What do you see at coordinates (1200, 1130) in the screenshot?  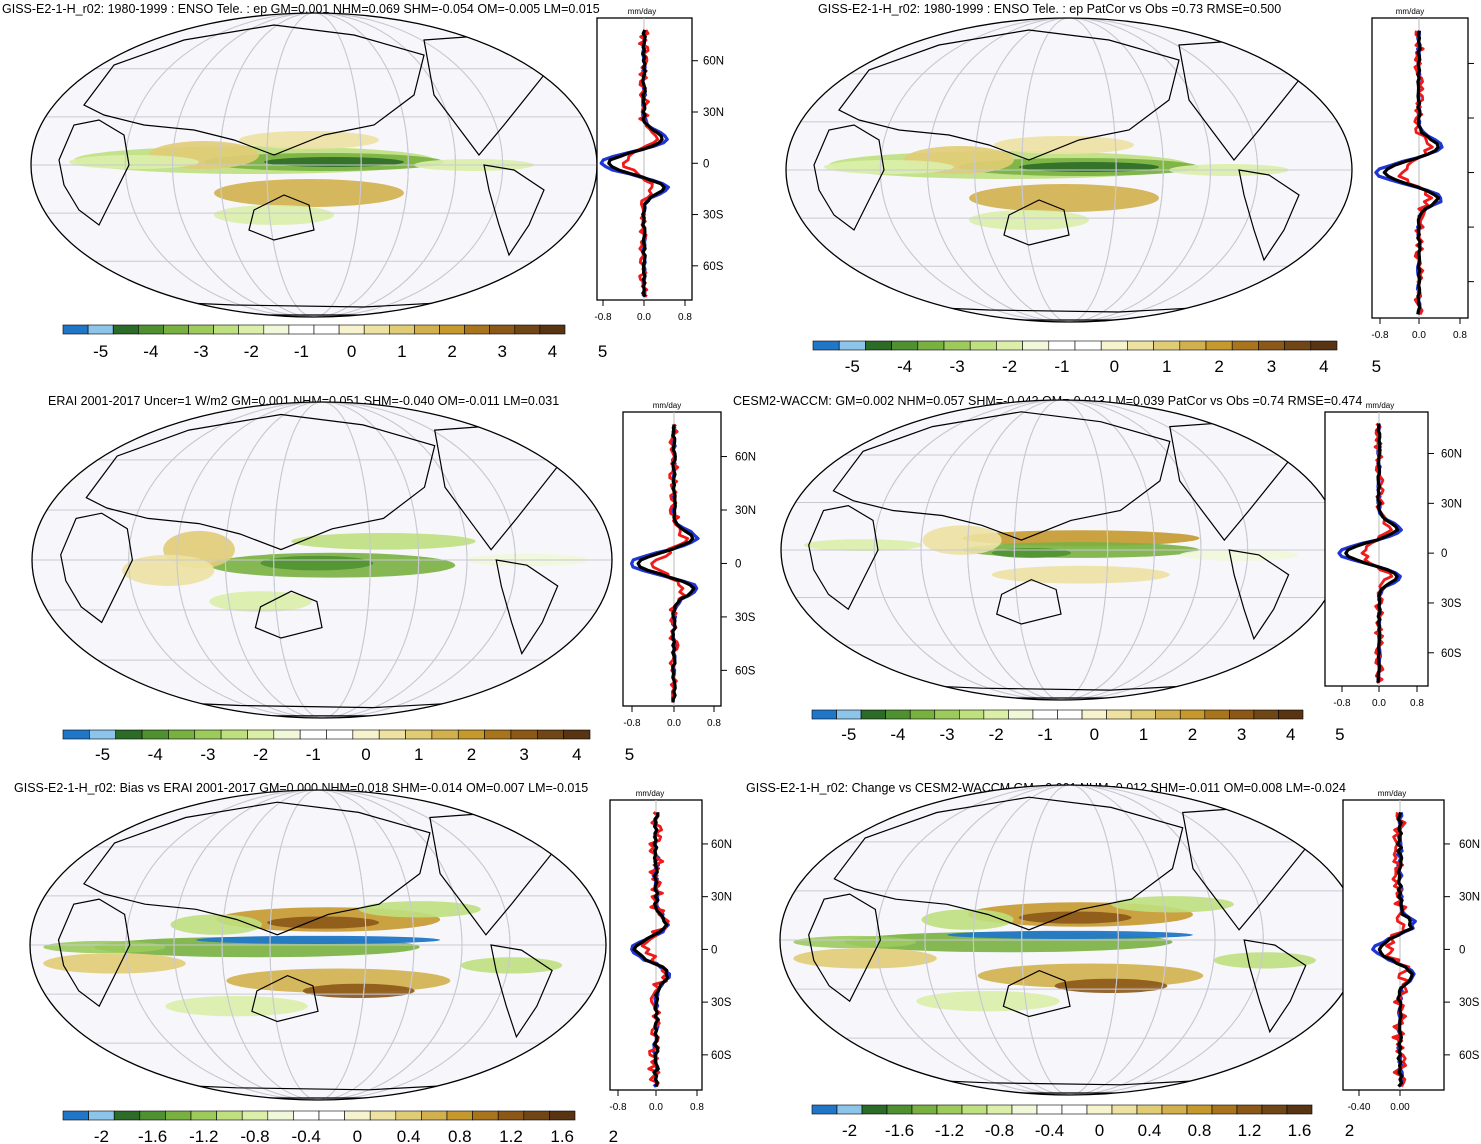 I see `colorbar-label: 0.8` at bounding box center [1200, 1130].